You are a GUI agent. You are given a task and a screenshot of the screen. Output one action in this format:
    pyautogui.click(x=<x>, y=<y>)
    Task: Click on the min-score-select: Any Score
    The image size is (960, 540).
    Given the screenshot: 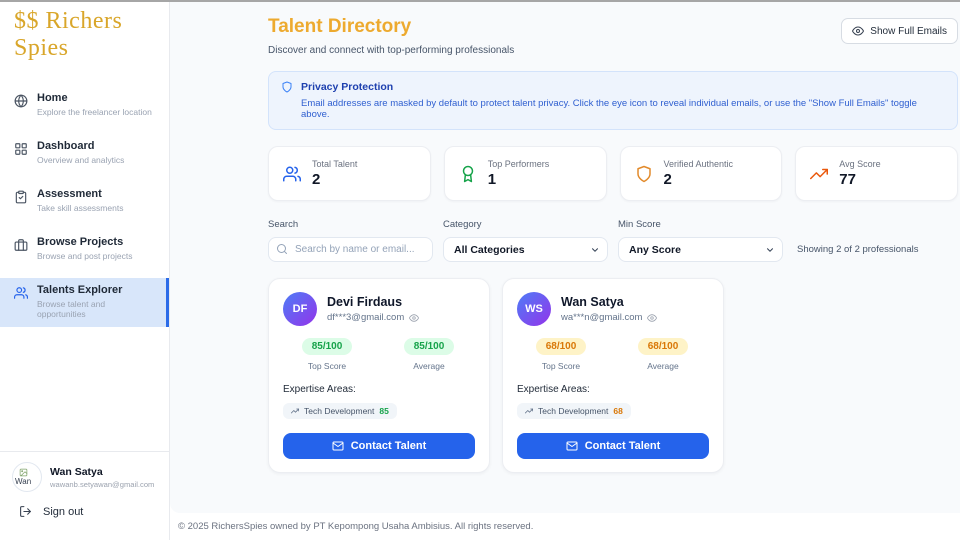 What is the action you would take?
    pyautogui.click(x=700, y=249)
    